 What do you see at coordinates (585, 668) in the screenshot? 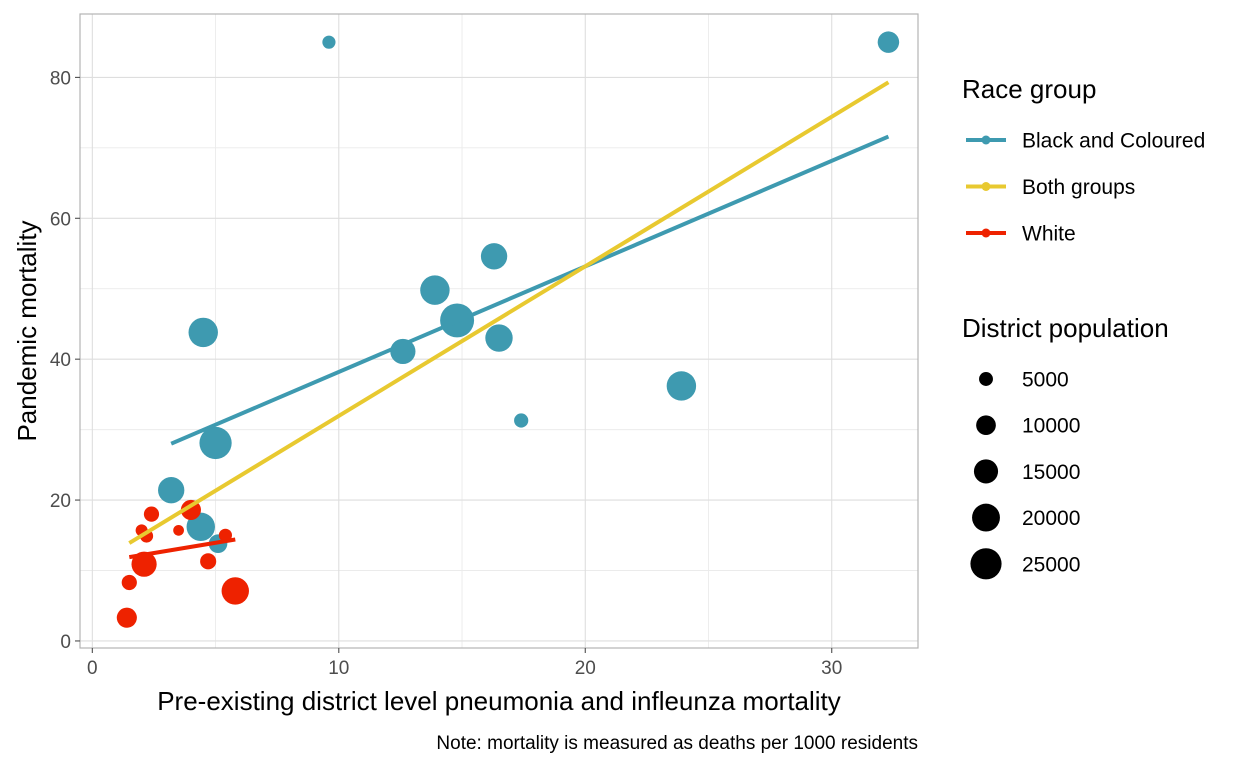
I see `x-tick-label: 20` at bounding box center [585, 668].